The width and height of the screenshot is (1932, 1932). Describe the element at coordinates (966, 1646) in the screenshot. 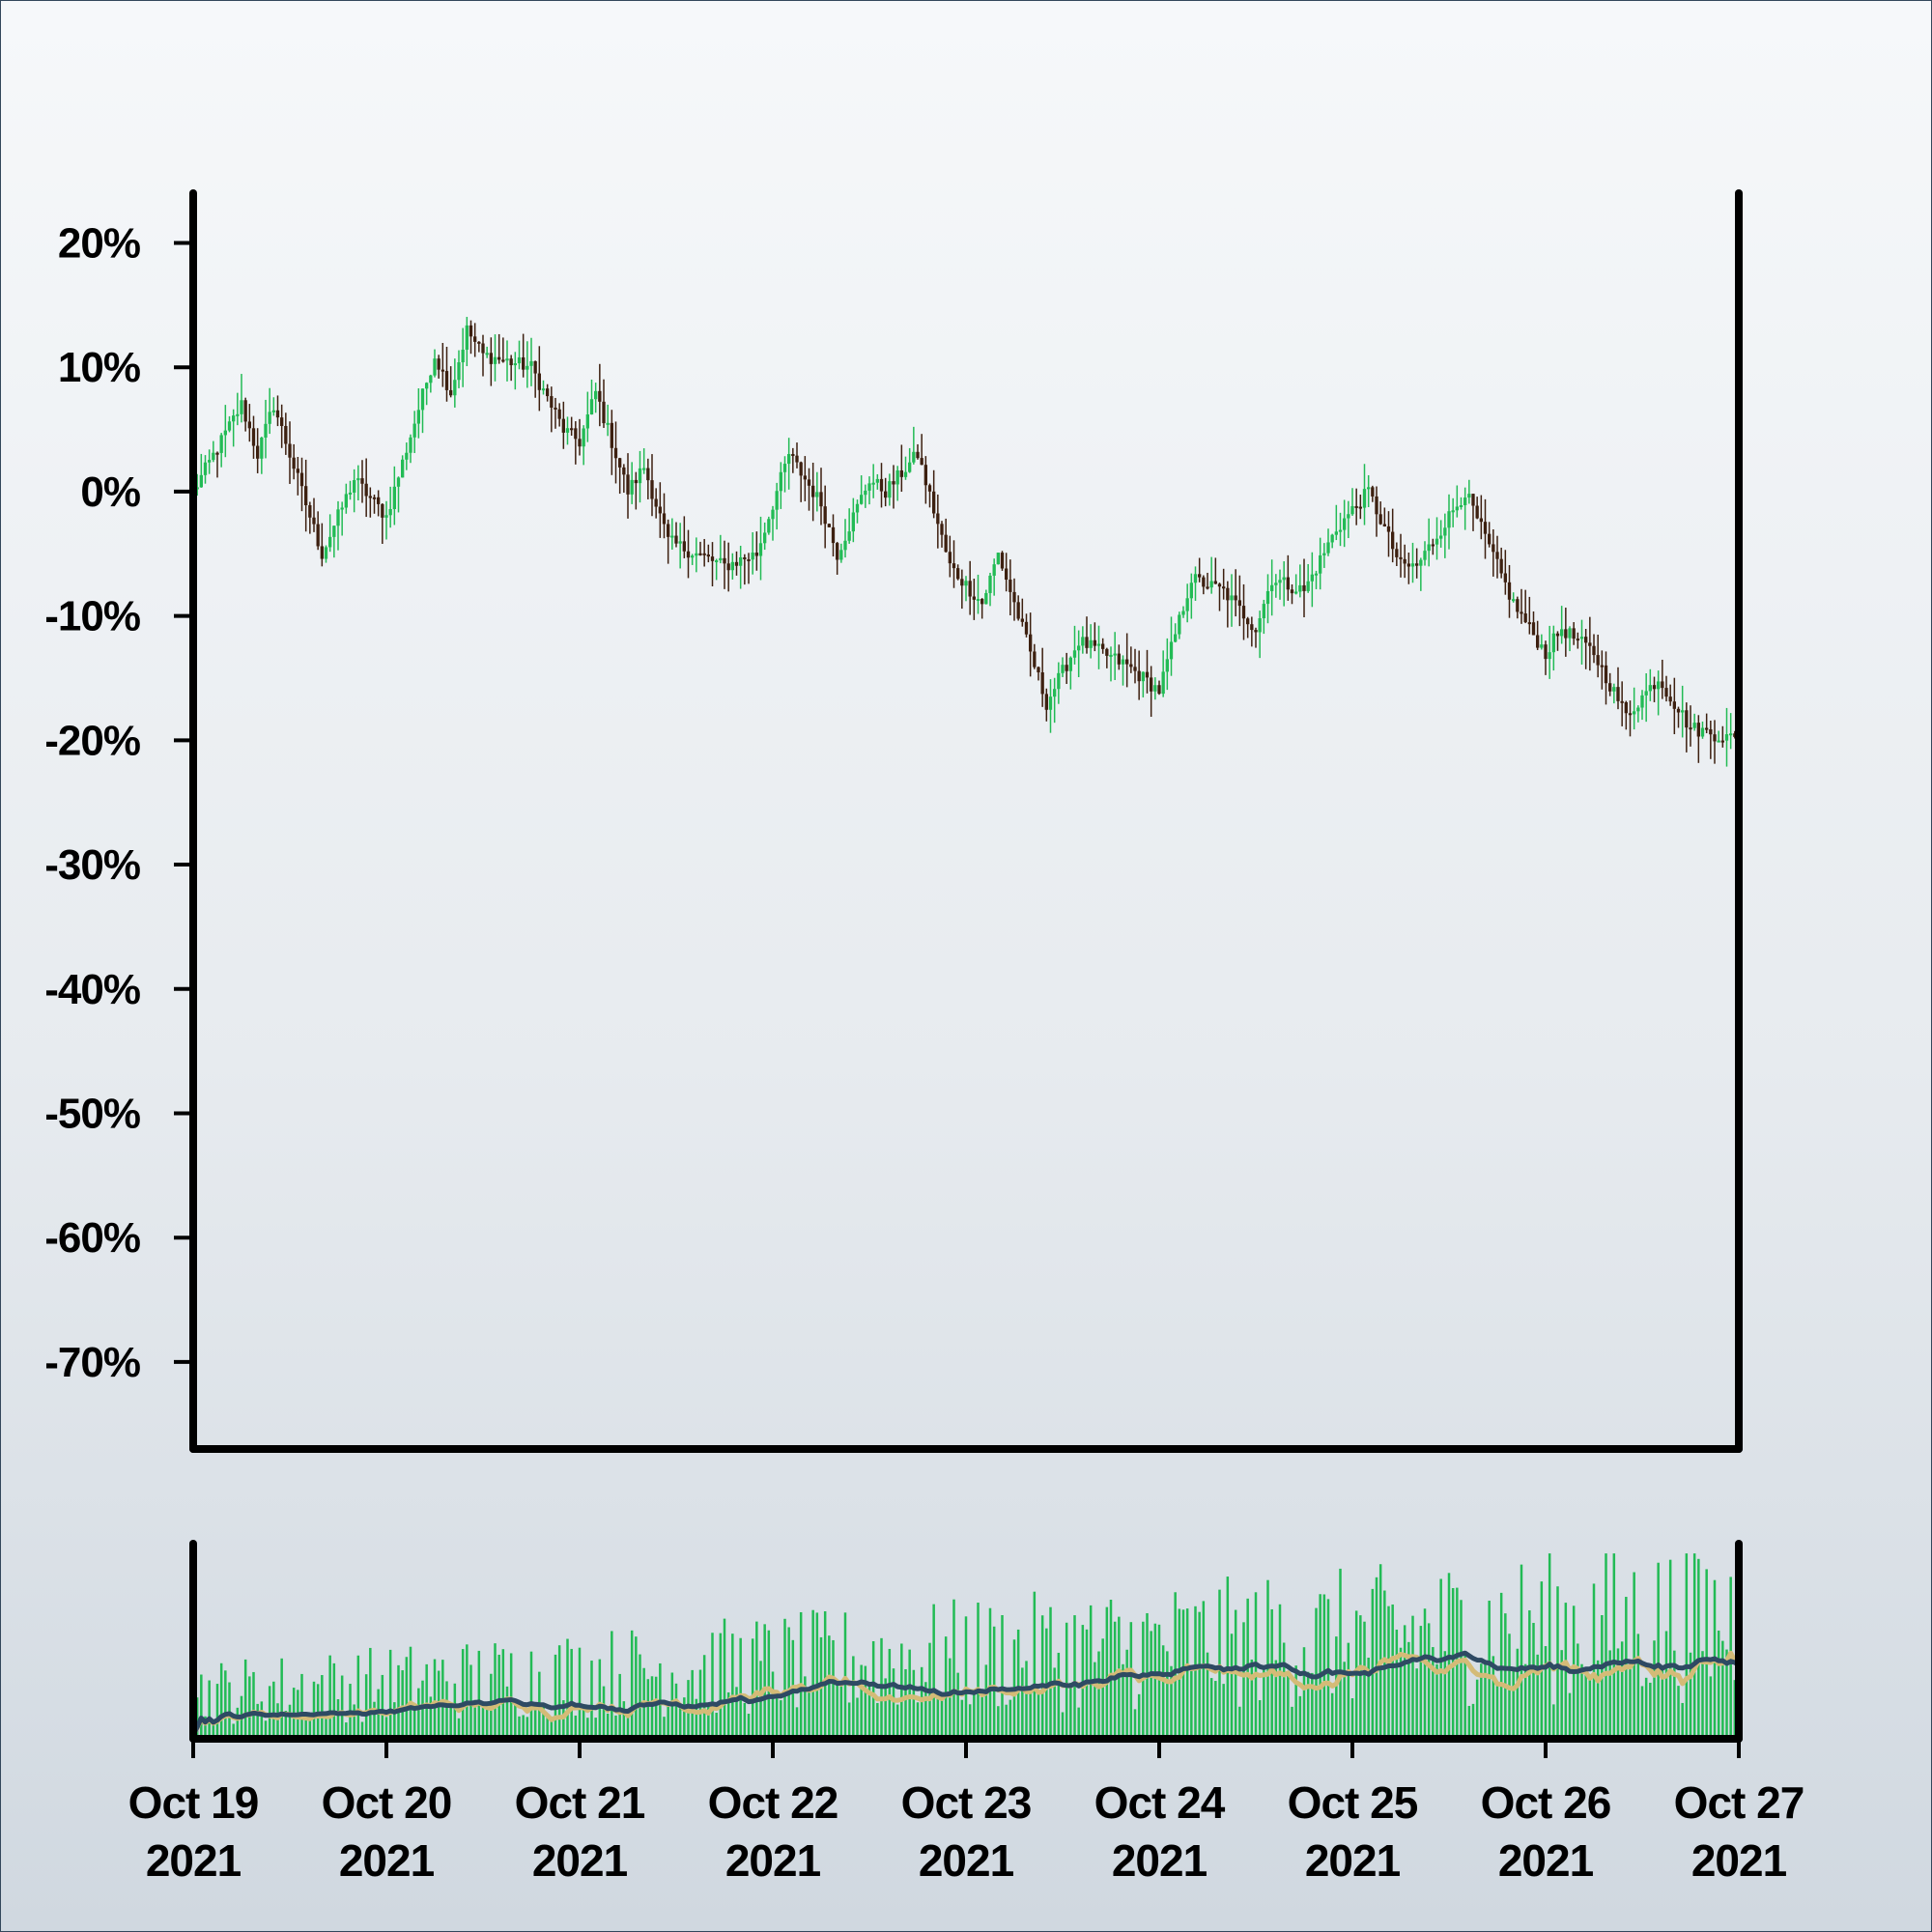

I see `volume-bars` at that location.